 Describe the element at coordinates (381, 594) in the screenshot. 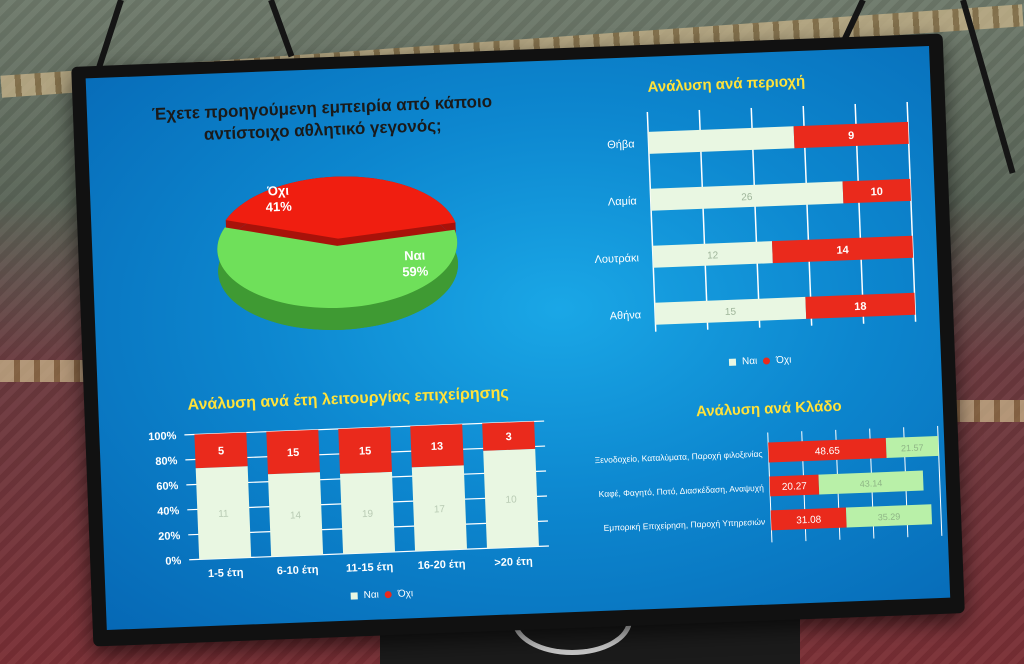

I see `years-legend: Ναι Όχι` at that location.